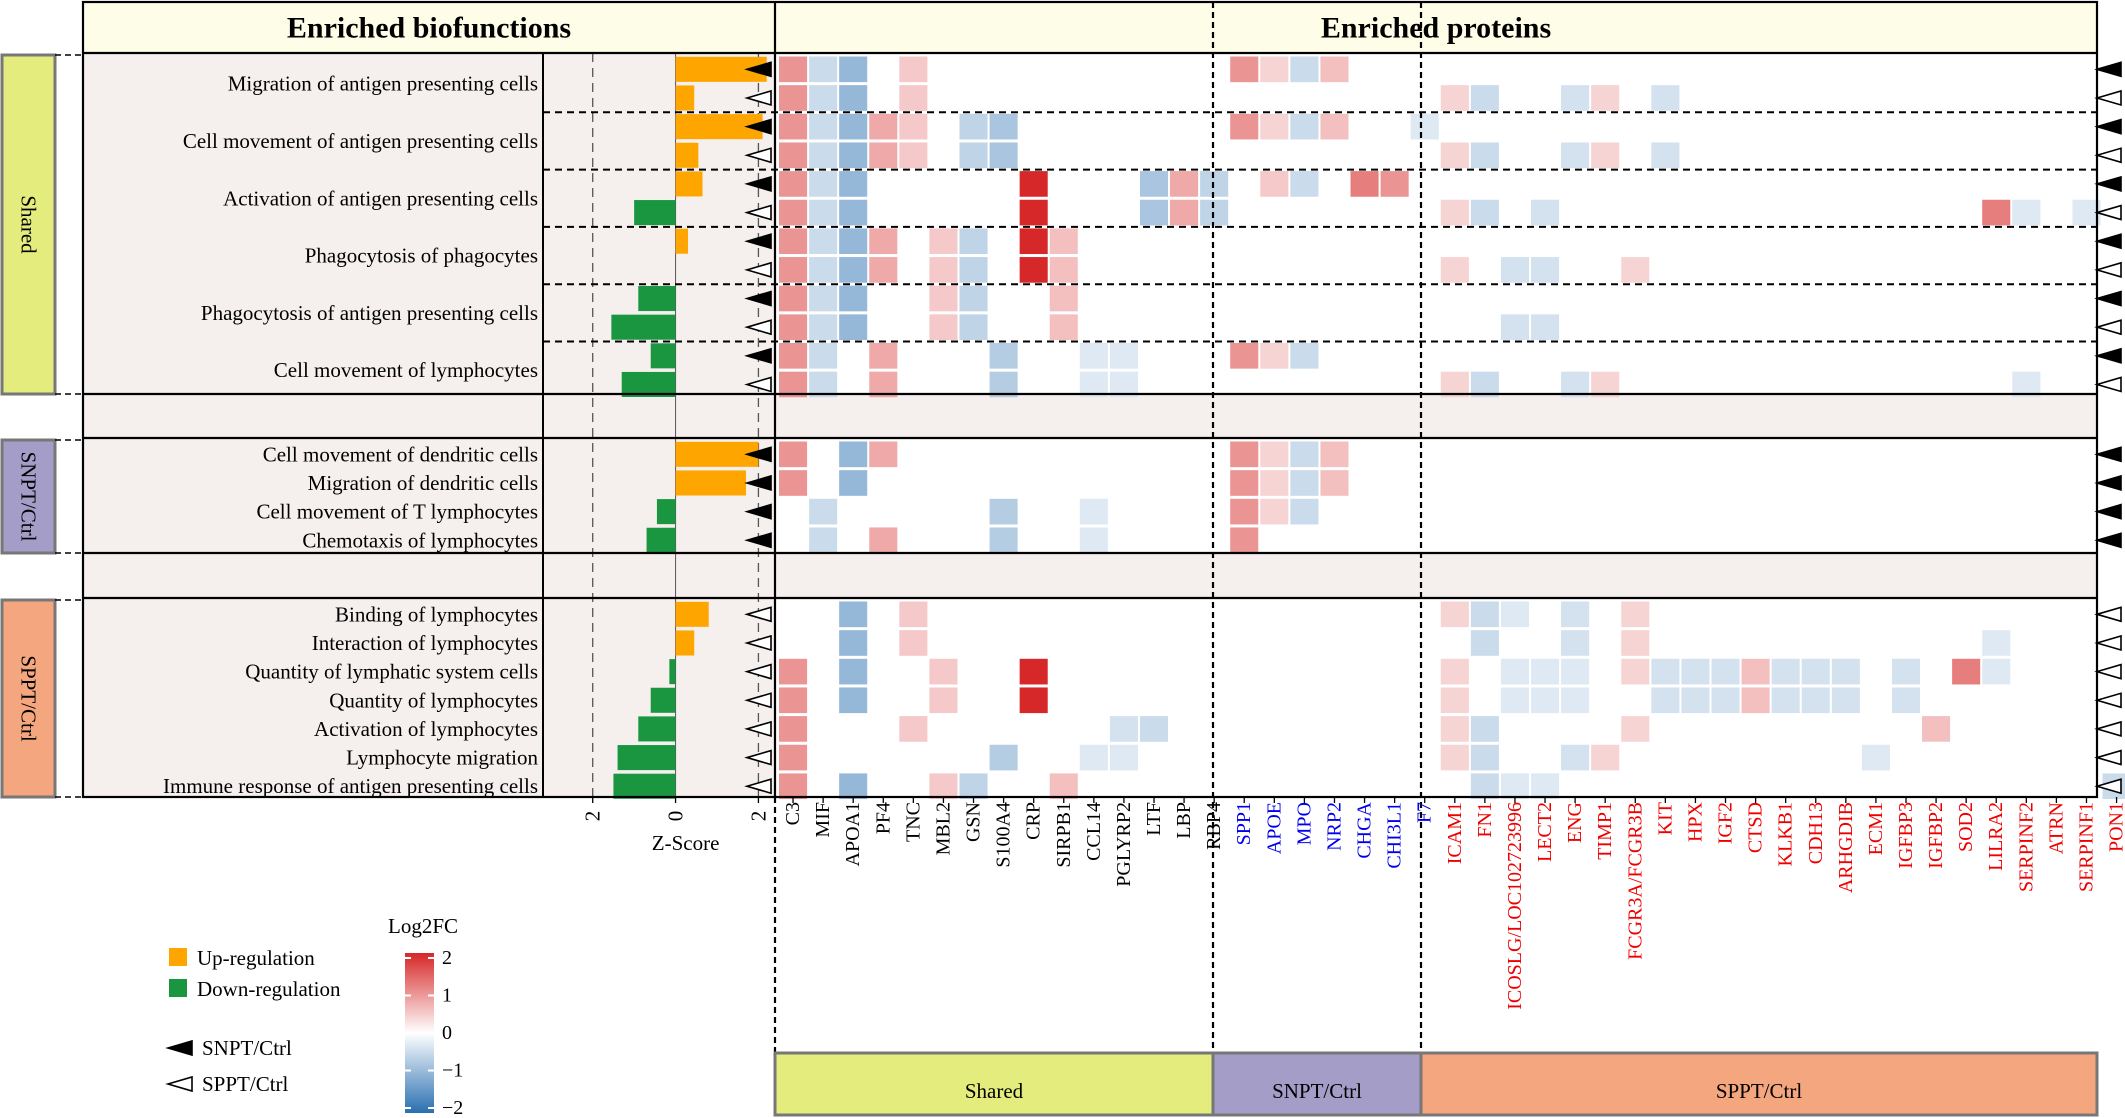 This screenshot has height=1118, width=2125. What do you see at coordinates (913, 822) in the screenshot?
I see `protein-label: TNC` at bounding box center [913, 822].